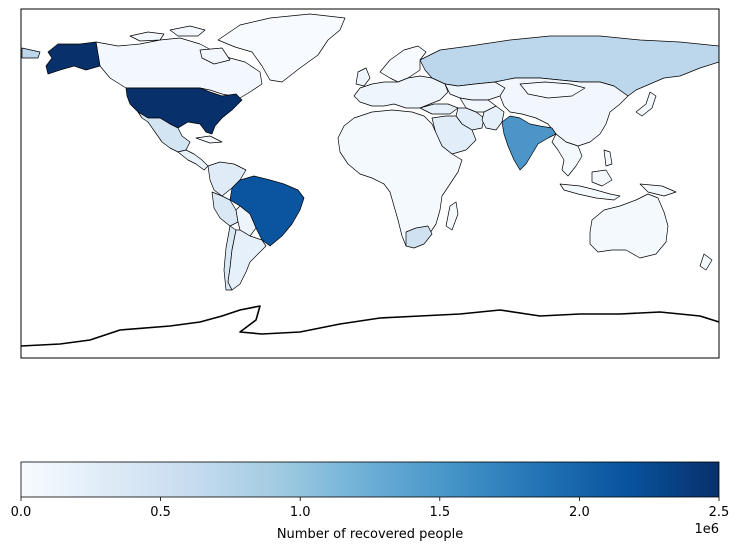 The width and height of the screenshot is (736, 550). What do you see at coordinates (160, 512) in the screenshot?
I see `colorbar-tick-label: 0.5` at bounding box center [160, 512].